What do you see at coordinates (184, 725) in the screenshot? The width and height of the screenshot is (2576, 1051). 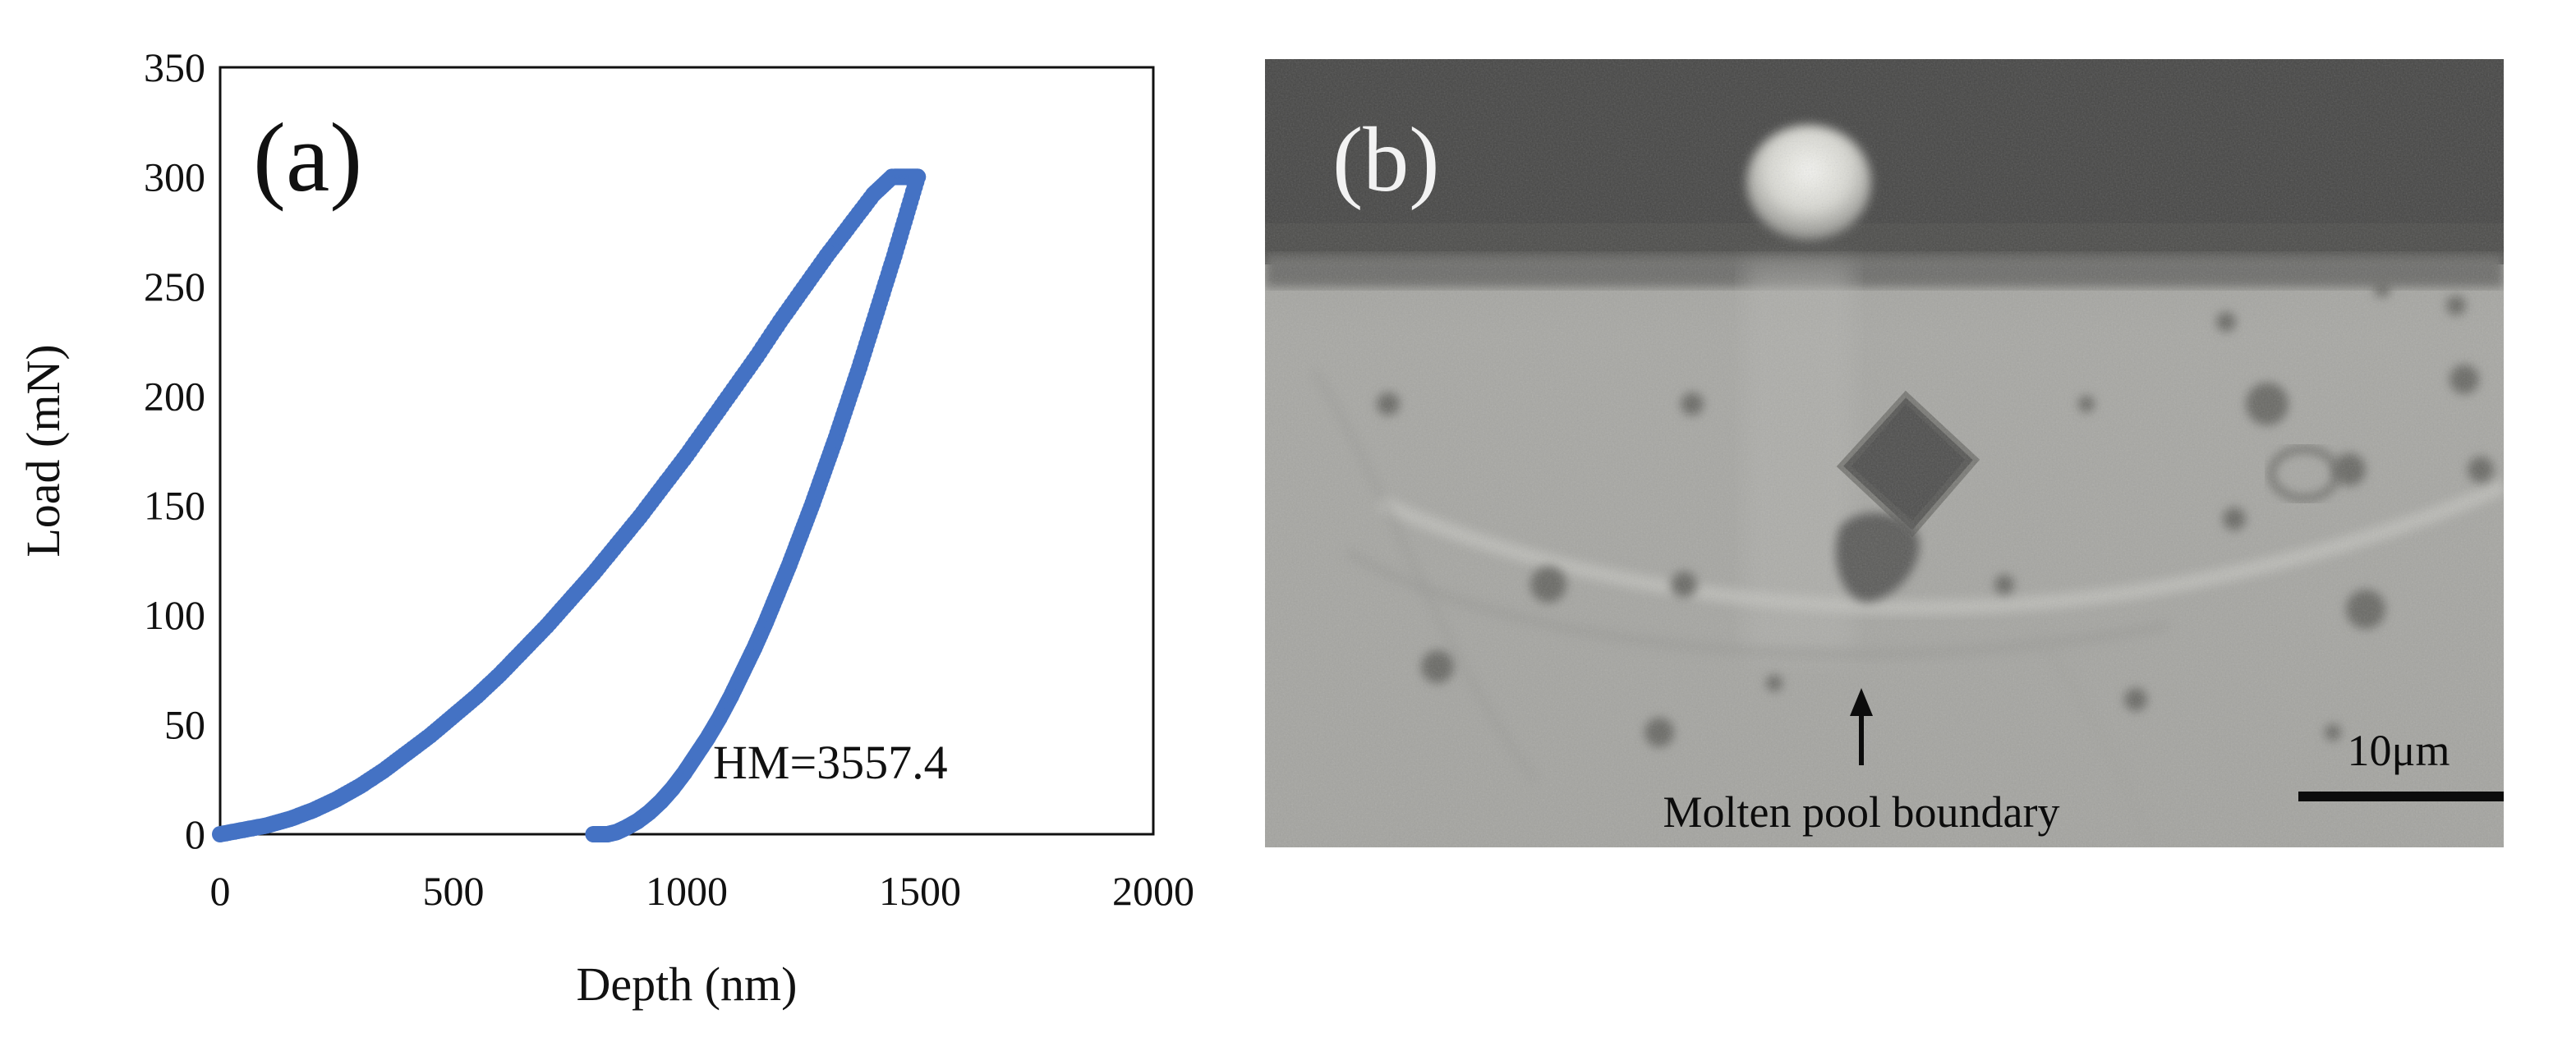 I see `y-tick-label: 50` at bounding box center [184, 725].